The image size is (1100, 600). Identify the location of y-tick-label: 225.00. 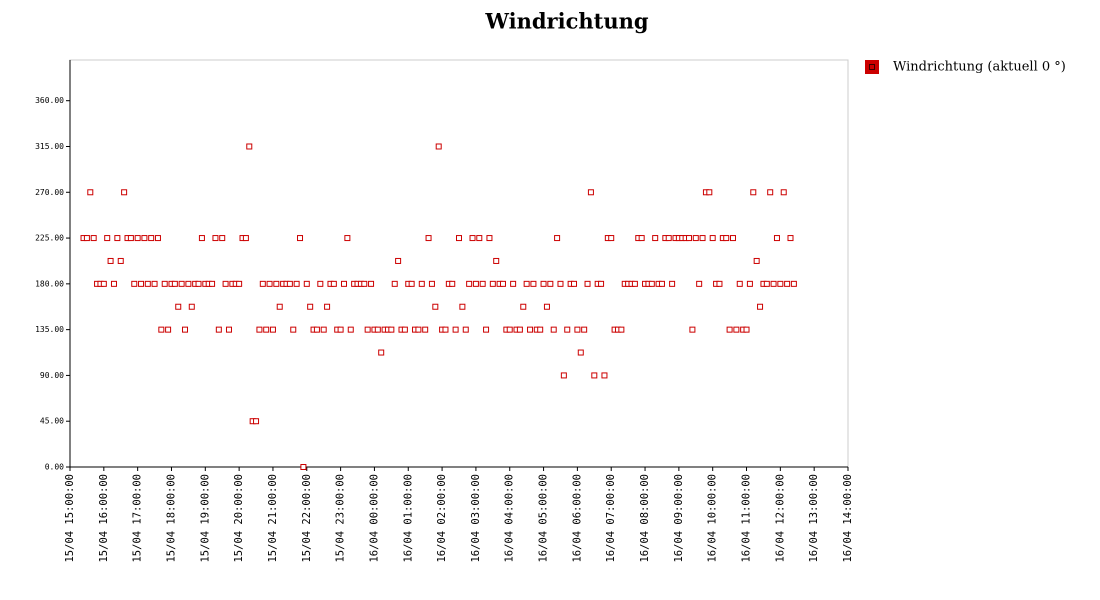
(49, 238).